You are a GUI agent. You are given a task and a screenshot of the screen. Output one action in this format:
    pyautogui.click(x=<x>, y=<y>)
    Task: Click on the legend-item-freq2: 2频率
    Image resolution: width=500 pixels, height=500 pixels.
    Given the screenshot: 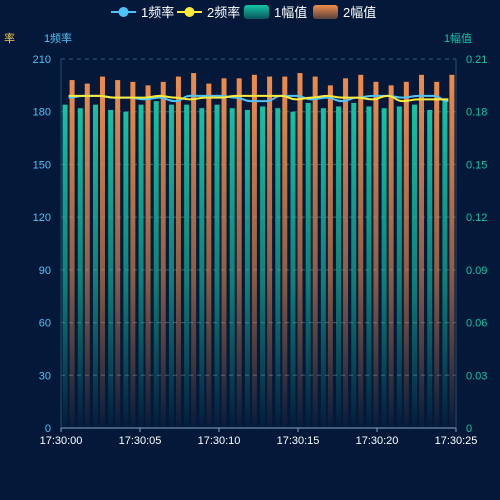 What is the action you would take?
    pyautogui.click(x=208, y=12)
    